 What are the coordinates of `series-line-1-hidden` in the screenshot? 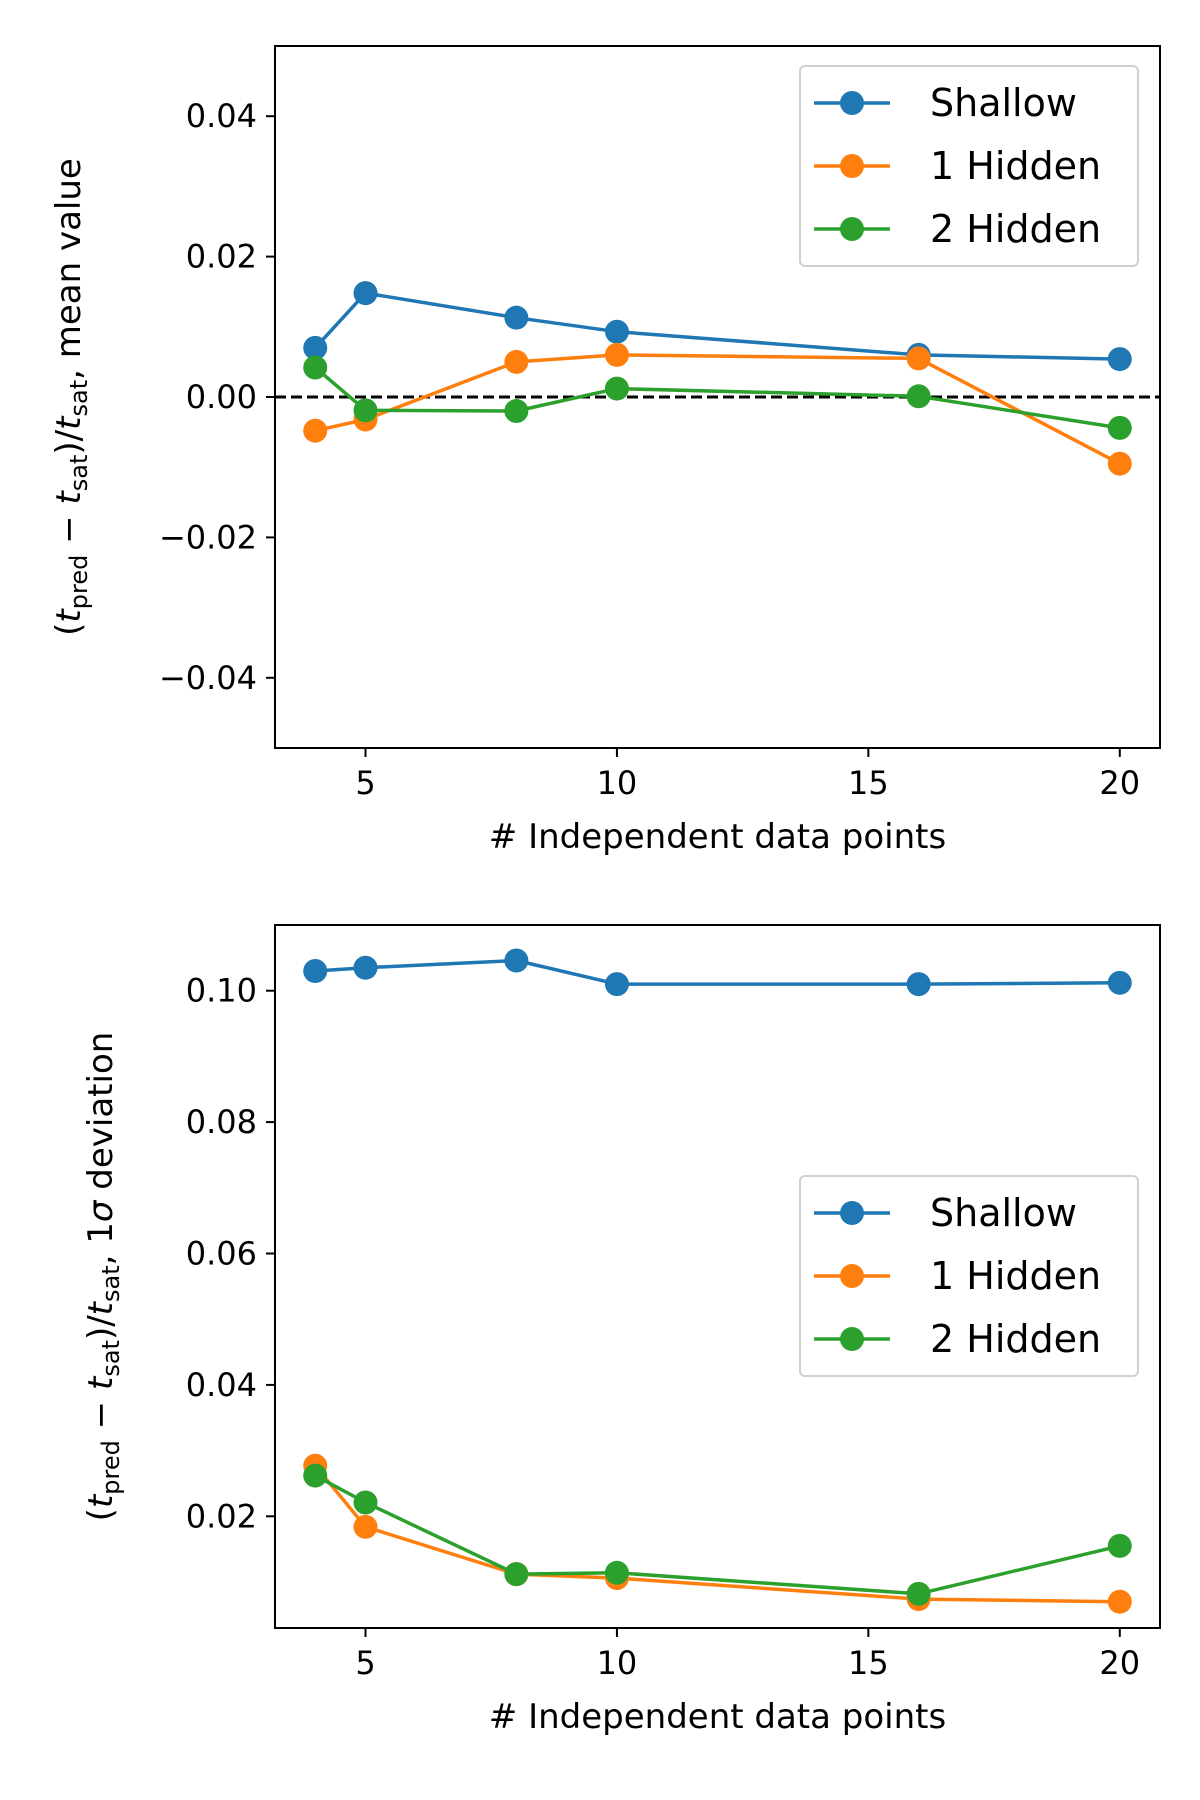 It's located at (716, 1534).